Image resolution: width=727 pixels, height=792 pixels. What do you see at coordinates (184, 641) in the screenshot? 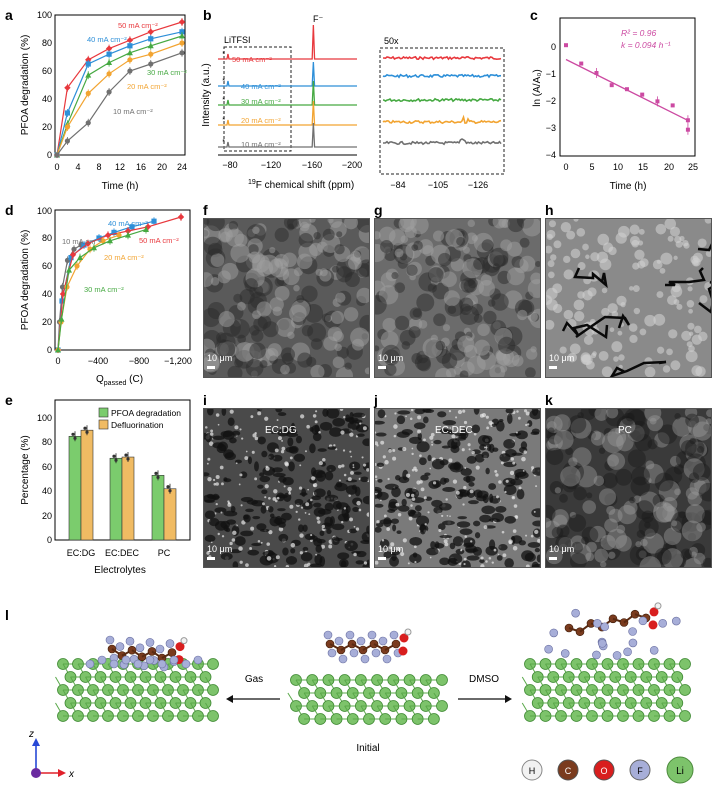
I see `h-atom` at bounding box center [184, 641].